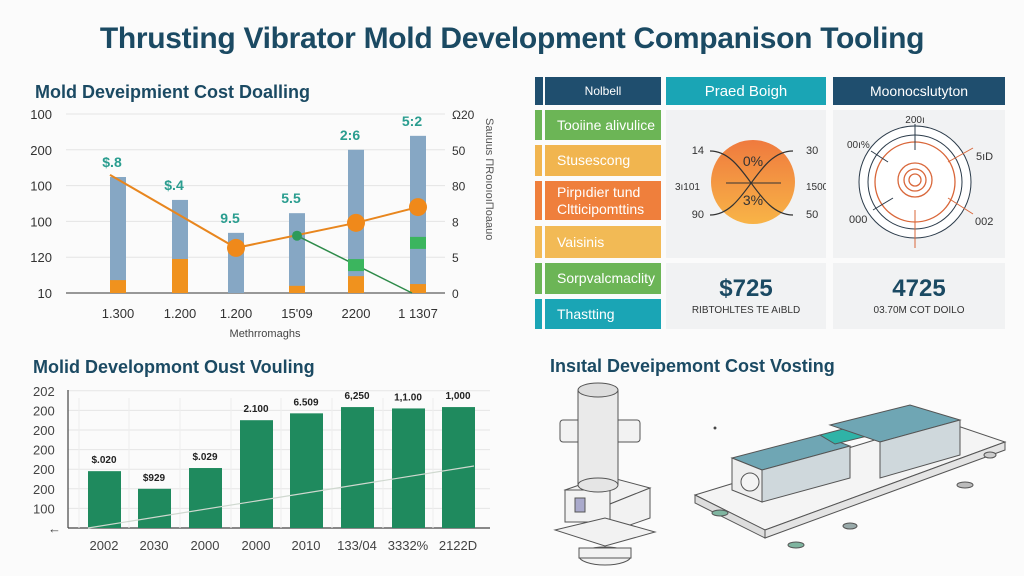 This screenshot has width=1024, height=576. What do you see at coordinates (605, 474) in the screenshot?
I see `vertical-mold-part-icon` at bounding box center [605, 474].